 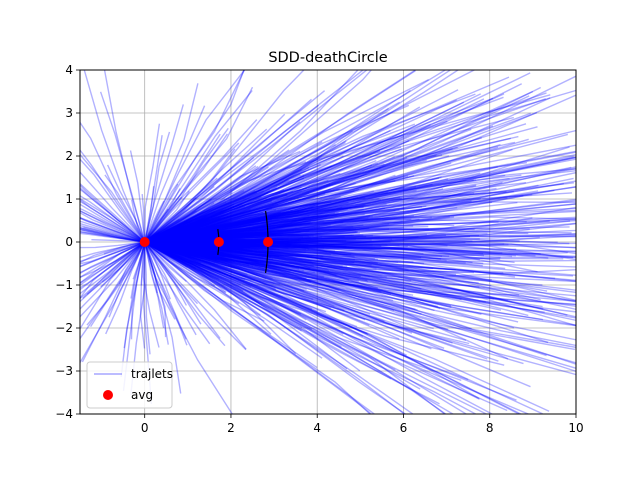 What do you see at coordinates (404, 428) in the screenshot?
I see `x-tick-label: 6` at bounding box center [404, 428].